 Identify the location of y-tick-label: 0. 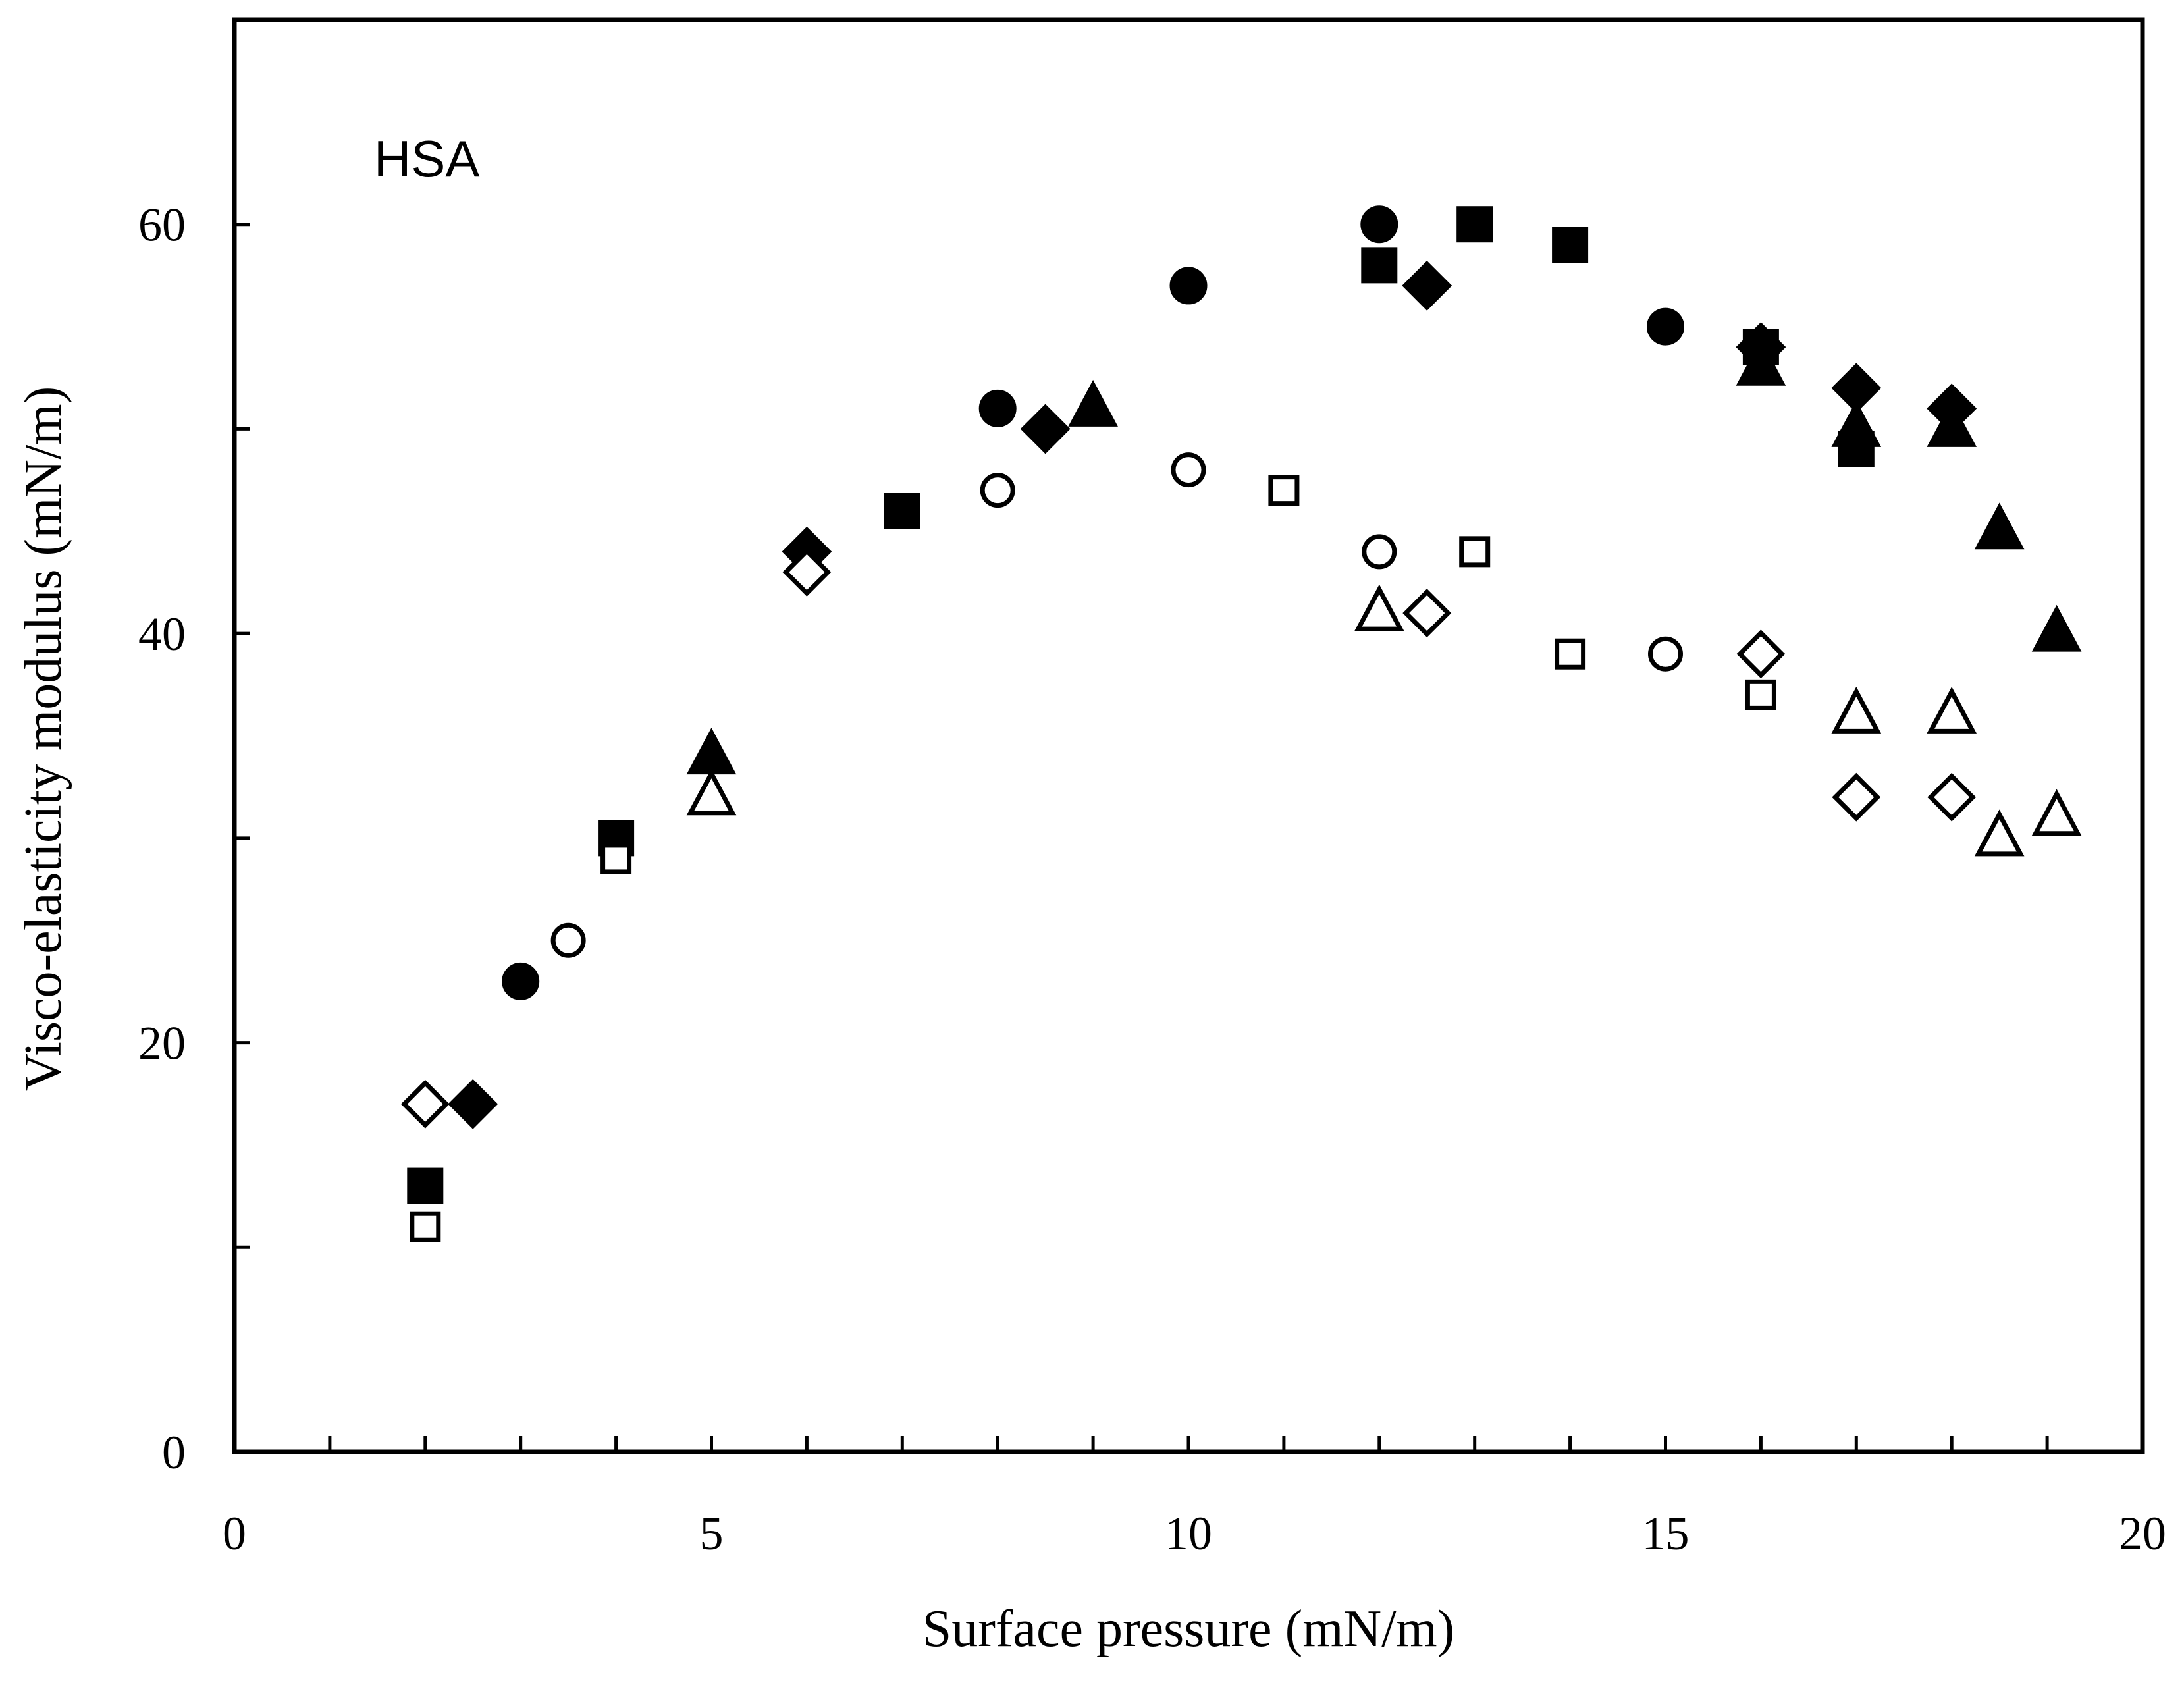
(174, 1452).